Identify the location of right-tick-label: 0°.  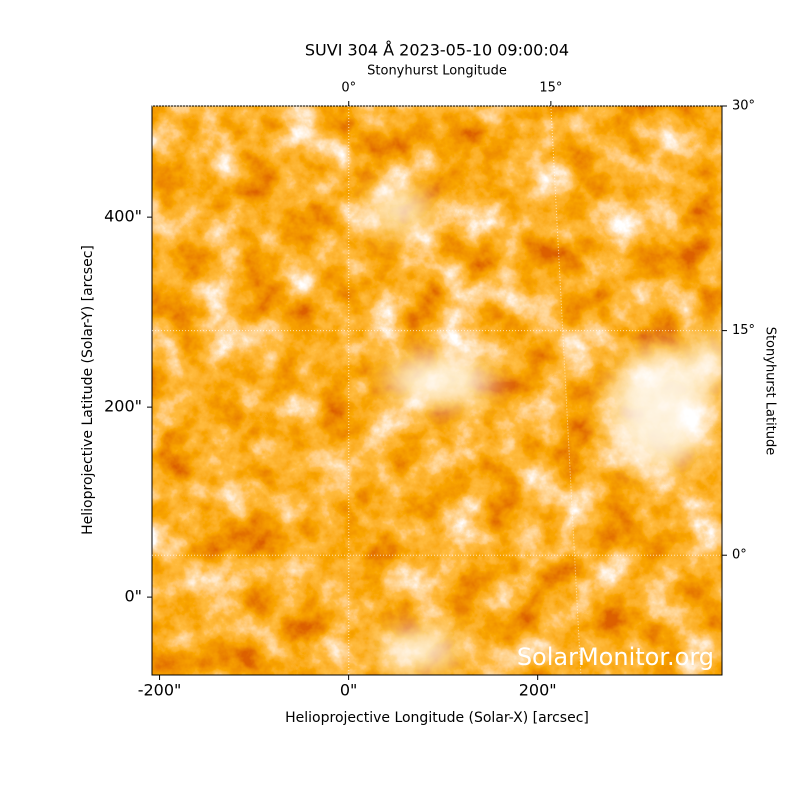
(739, 555).